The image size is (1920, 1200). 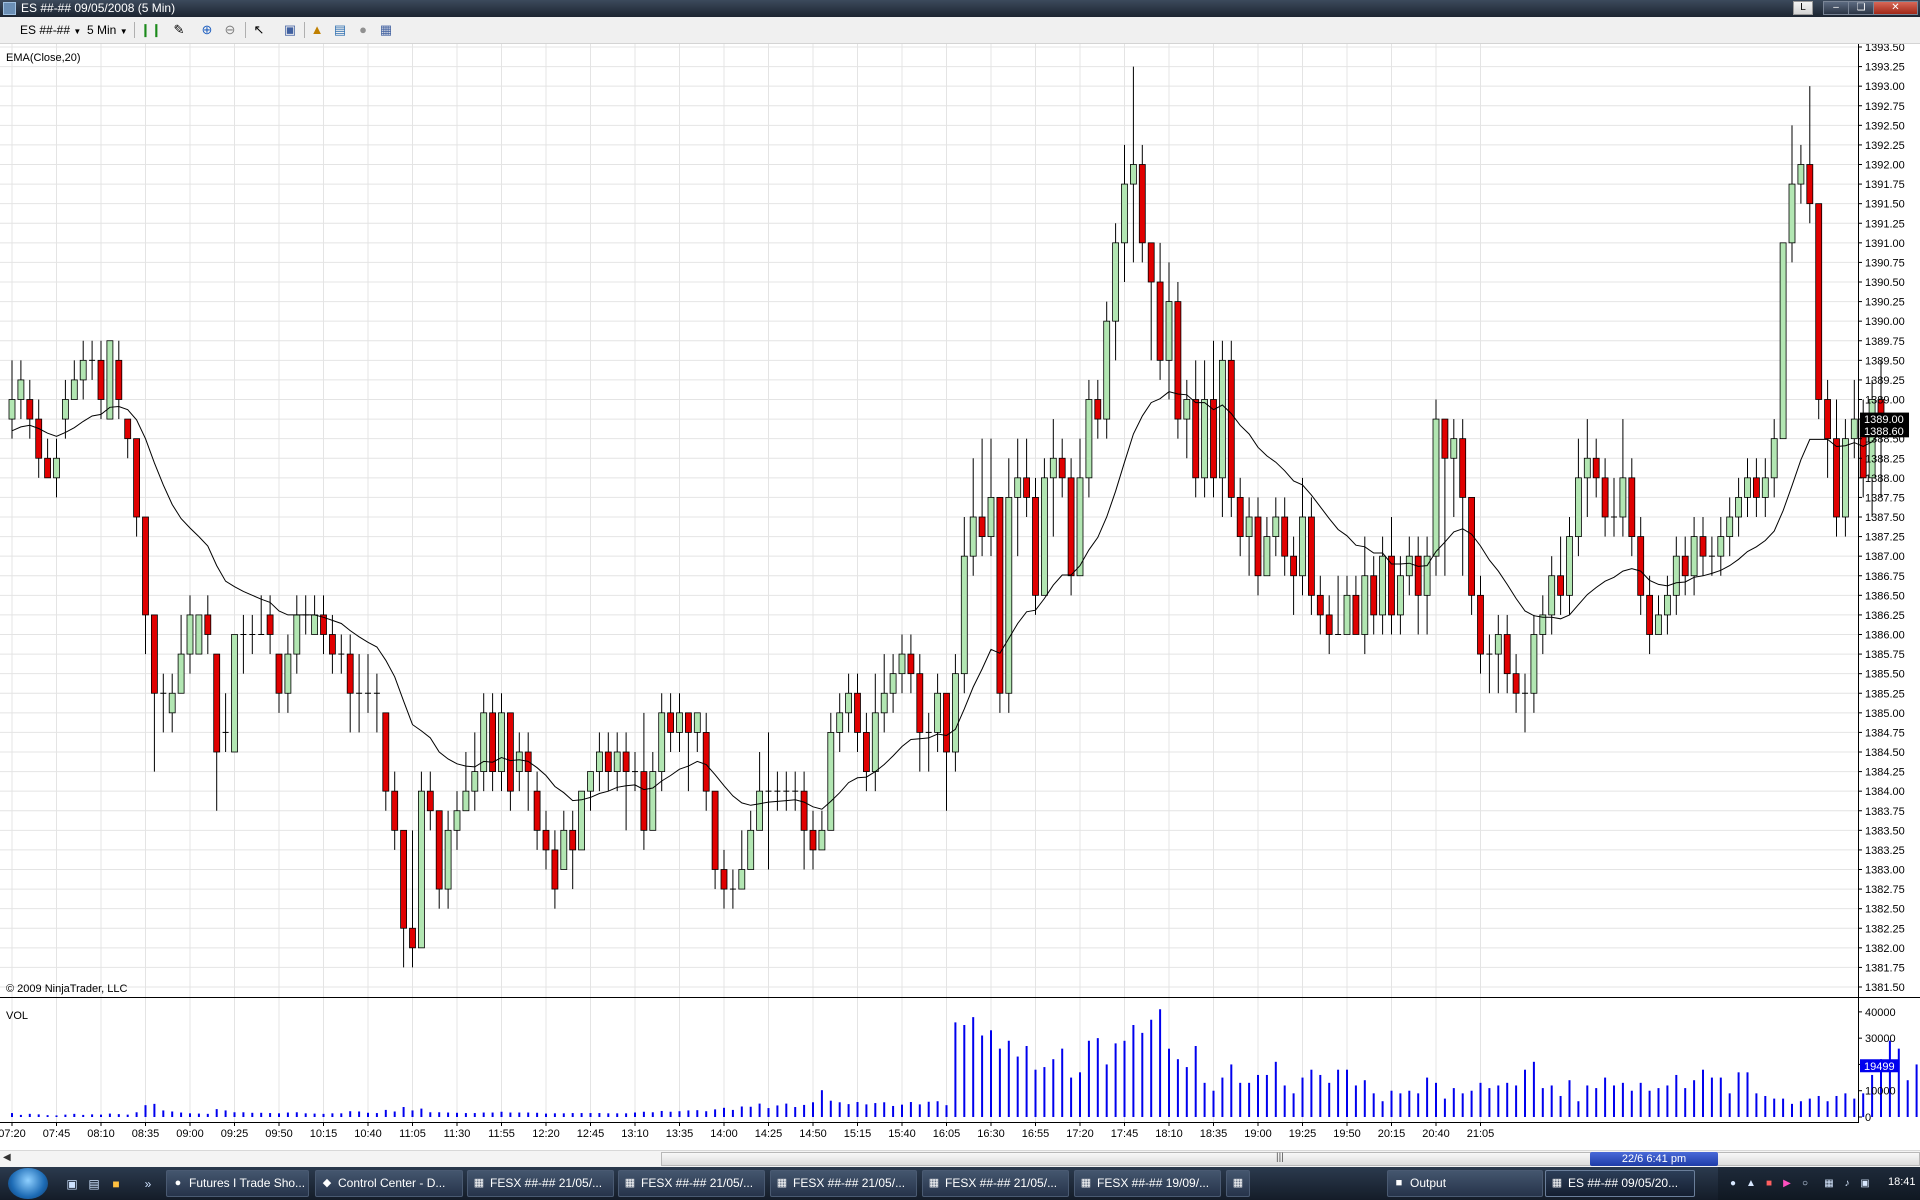 What do you see at coordinates (259, 29) in the screenshot?
I see `cursor-icon: ↖` at bounding box center [259, 29].